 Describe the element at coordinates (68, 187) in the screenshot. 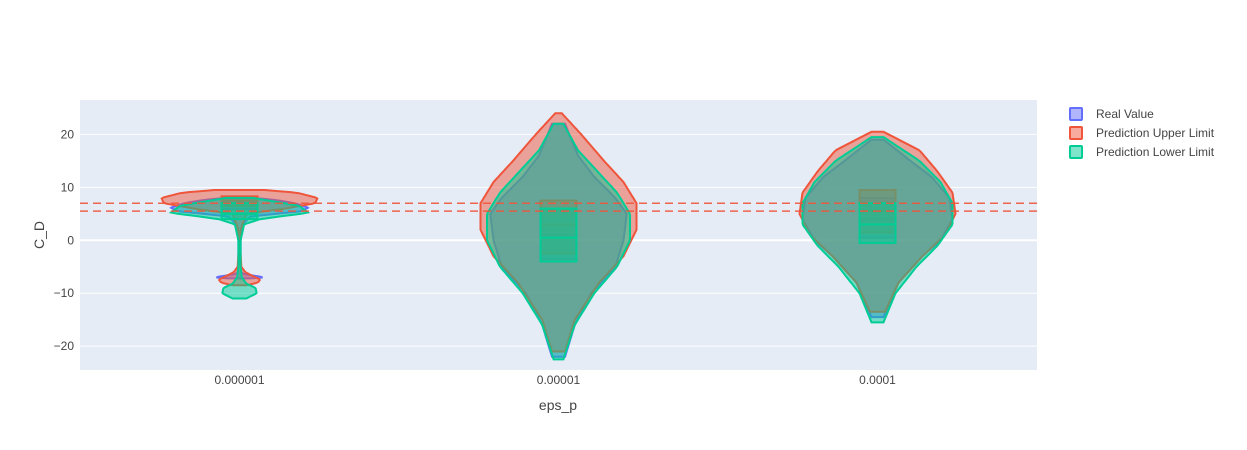

I see `y-tick-label: 10` at that location.